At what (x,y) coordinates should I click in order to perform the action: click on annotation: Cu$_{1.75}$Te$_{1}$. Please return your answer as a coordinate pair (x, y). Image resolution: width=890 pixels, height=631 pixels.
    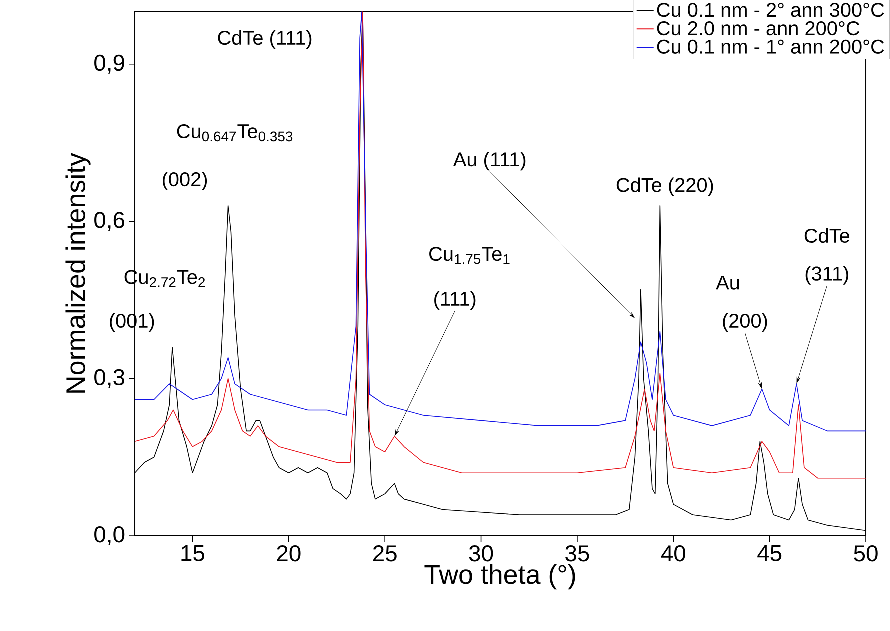
    Looking at the image, I should click on (470, 255).